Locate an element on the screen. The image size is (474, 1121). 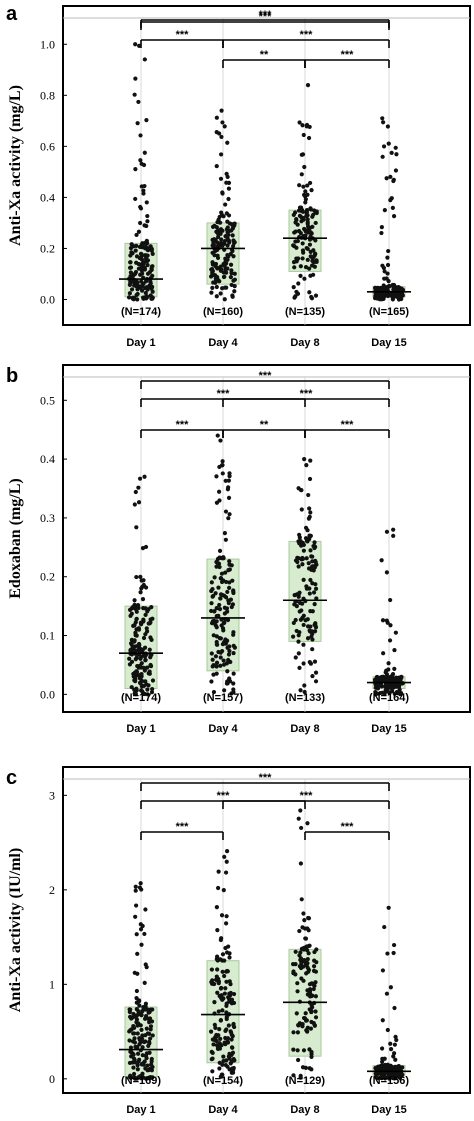
x-category-label: Day 1 is located at coordinates (140, 1110).